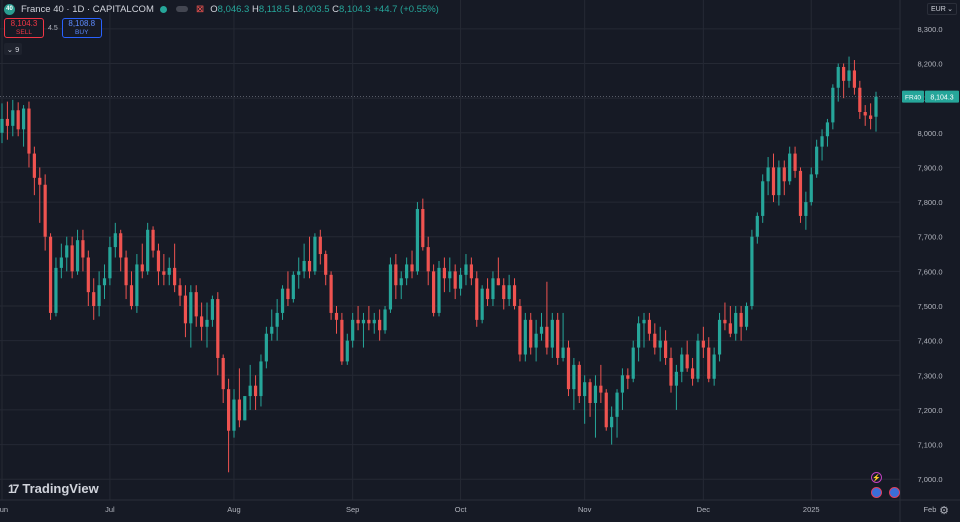 The height and width of the screenshot is (522, 960). What do you see at coordinates (929, 509) in the screenshot?
I see `x-tick-label: Feb` at bounding box center [929, 509].